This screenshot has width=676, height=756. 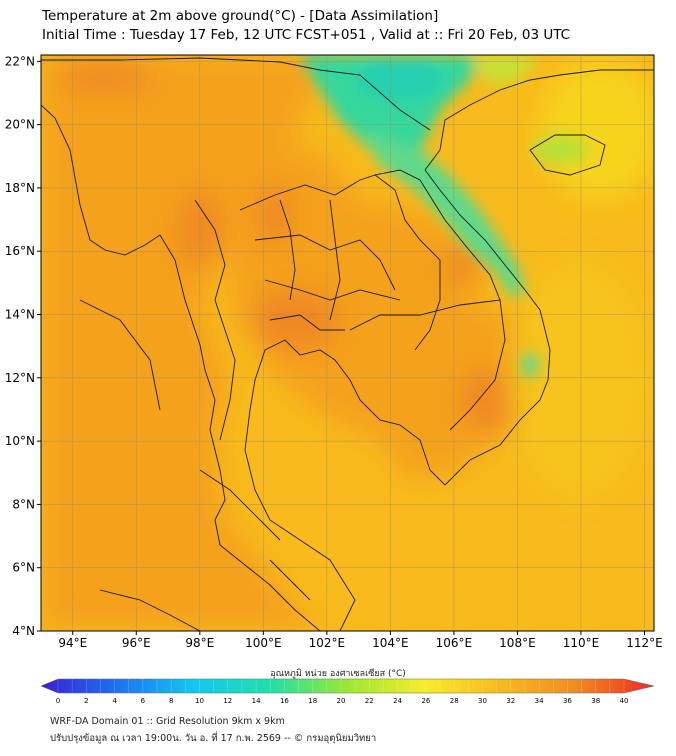 What do you see at coordinates (227, 701) in the screenshot?
I see `colorbar-tick-label: 12` at bounding box center [227, 701].